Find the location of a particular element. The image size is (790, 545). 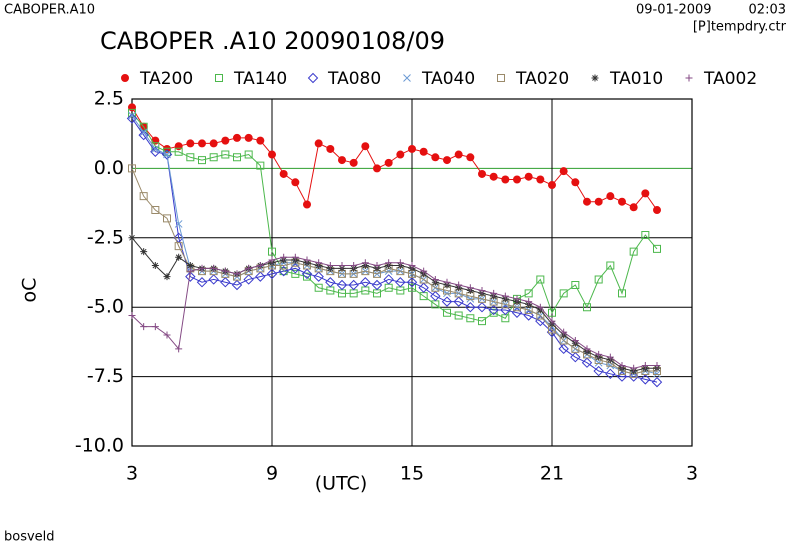

legend-label: TA140 is located at coordinates (260, 79).